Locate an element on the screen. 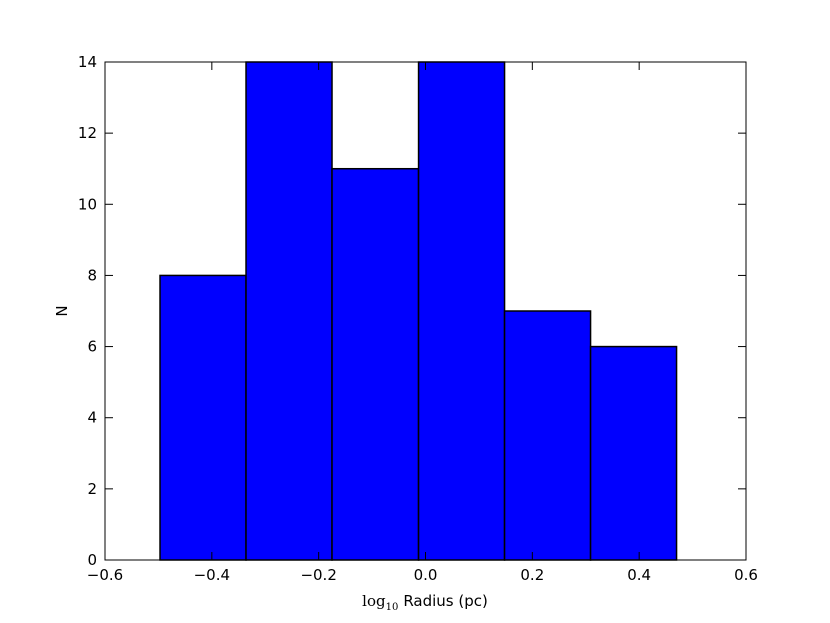 The height and width of the screenshot is (623, 830). y-tick-label: 8 is located at coordinates (92, 275).